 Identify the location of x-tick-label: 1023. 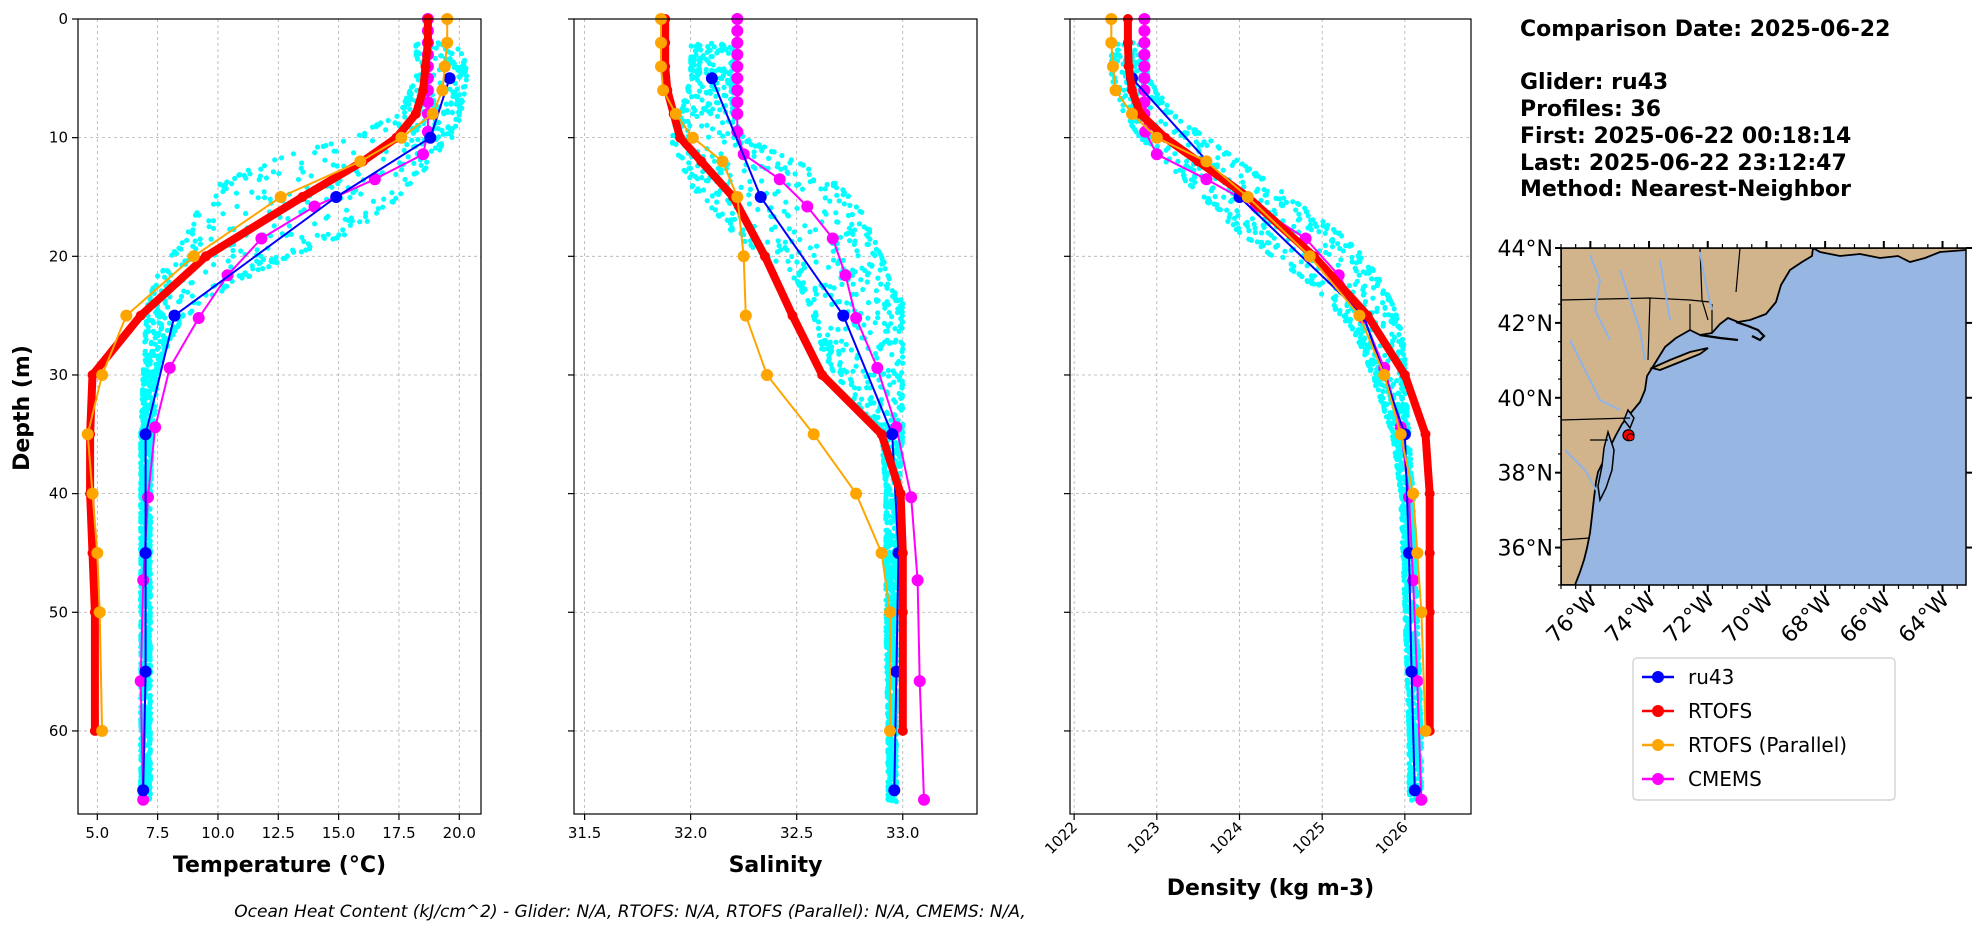
(1144, 838).